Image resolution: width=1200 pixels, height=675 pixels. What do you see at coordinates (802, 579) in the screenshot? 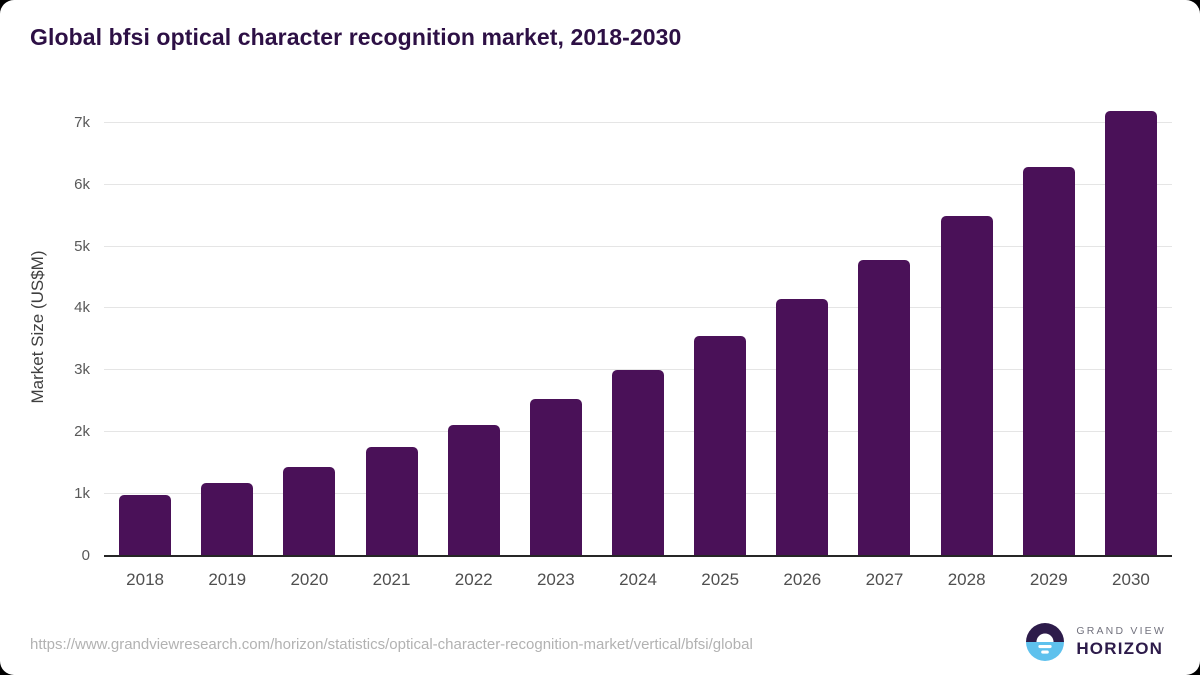
I see `x-axis-label-2026: 2026` at bounding box center [802, 579].